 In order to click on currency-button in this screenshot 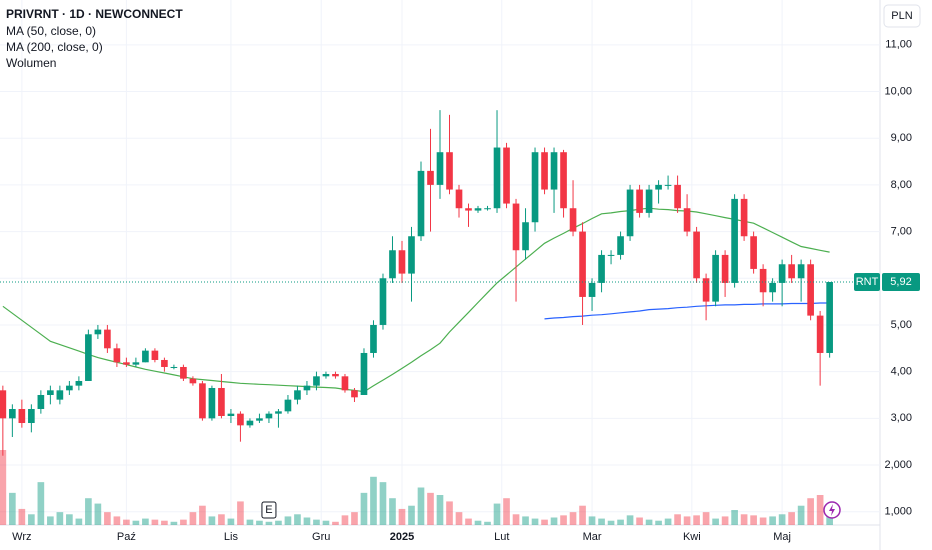, I will do `click(902, 16)`.